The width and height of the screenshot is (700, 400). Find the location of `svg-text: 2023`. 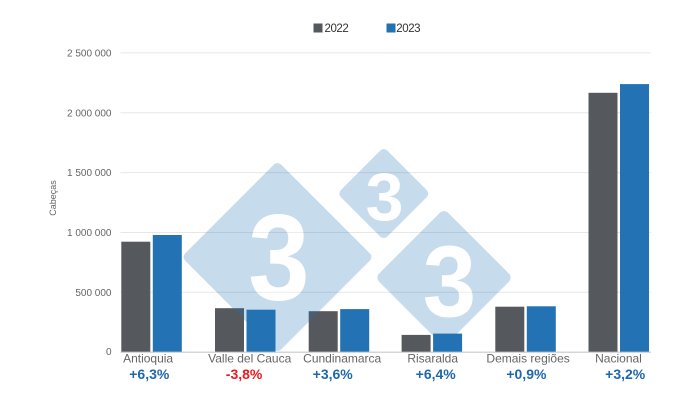

svg-text: 2023 is located at coordinates (408, 29).